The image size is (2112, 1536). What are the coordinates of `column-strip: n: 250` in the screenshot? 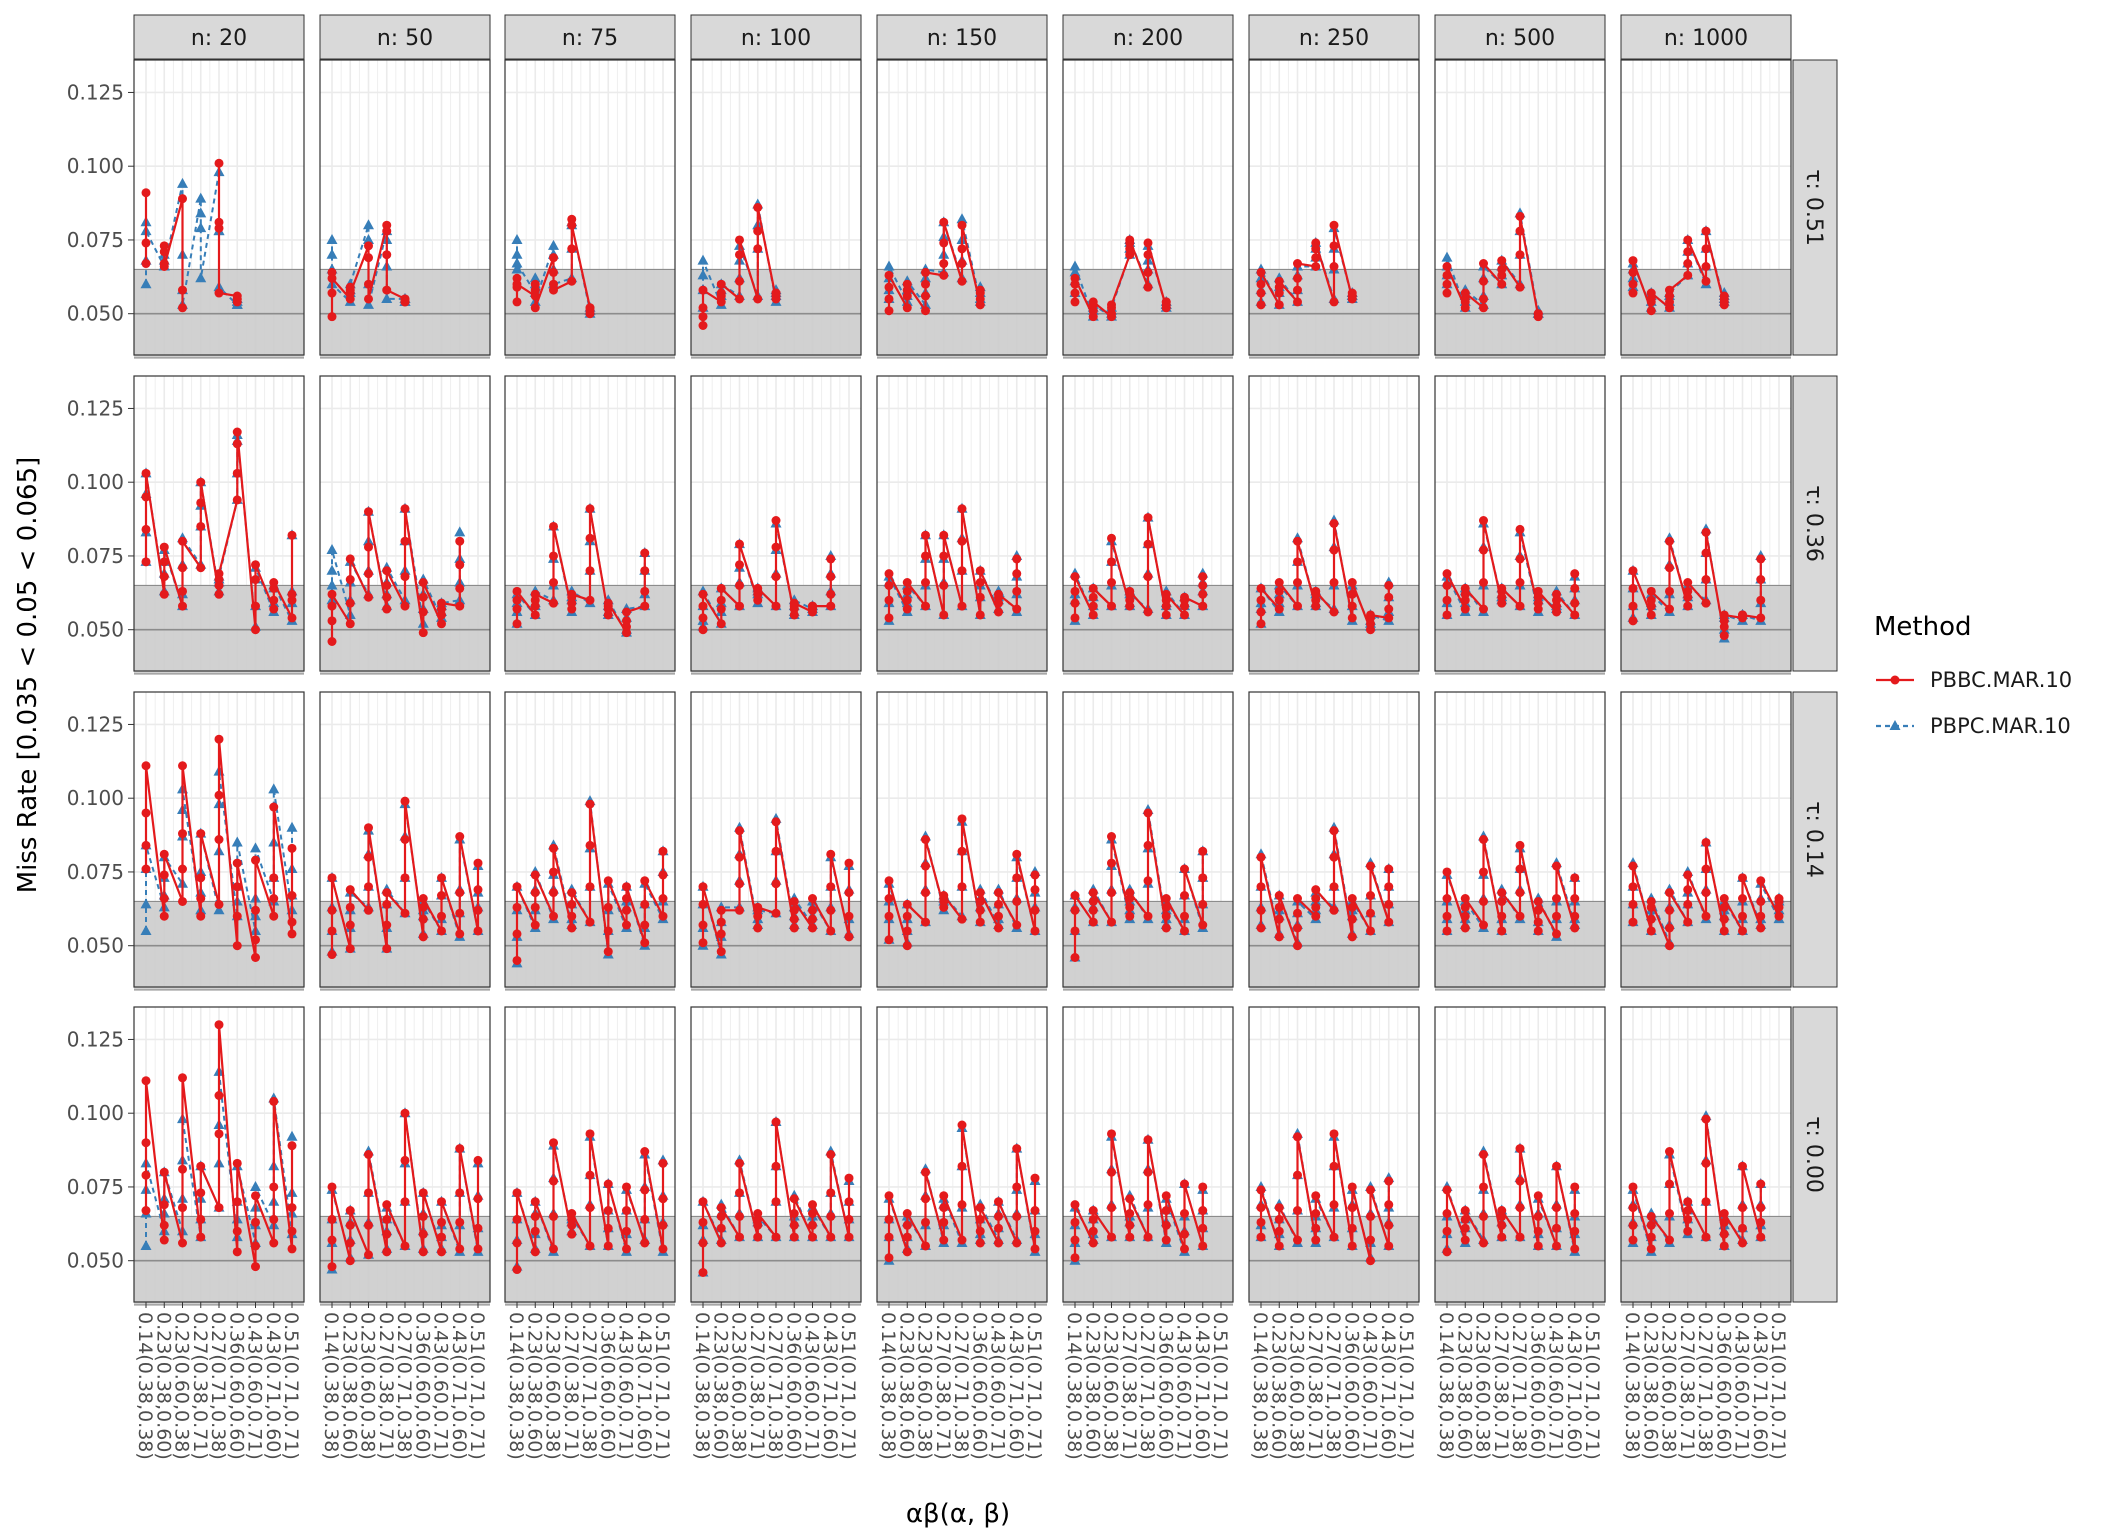 It's located at (1334, 37).